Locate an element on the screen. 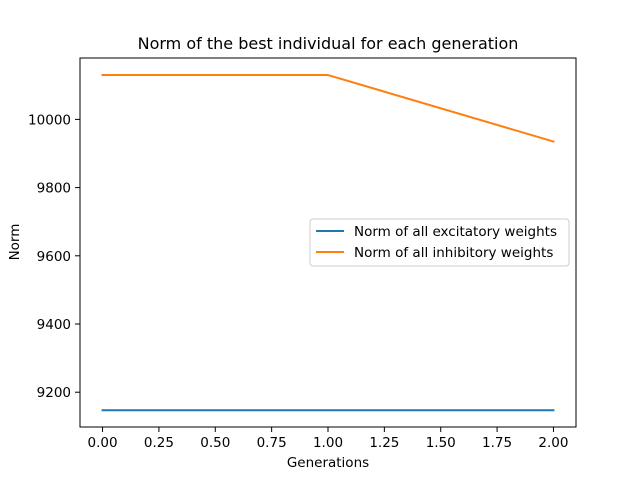  y-tick-label: 9200 is located at coordinates (54, 393).